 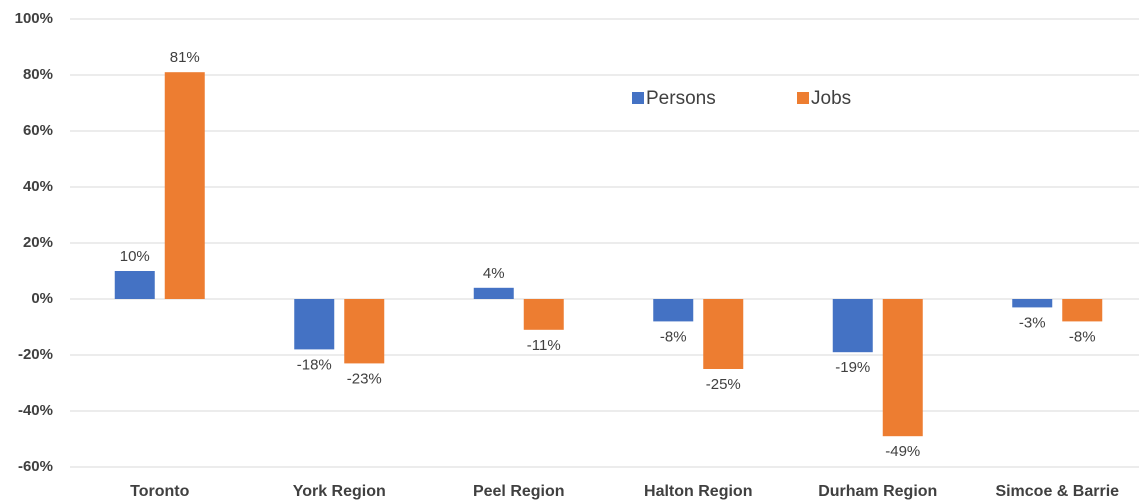 What do you see at coordinates (314, 364) in the screenshot?
I see `data-label: -18%` at bounding box center [314, 364].